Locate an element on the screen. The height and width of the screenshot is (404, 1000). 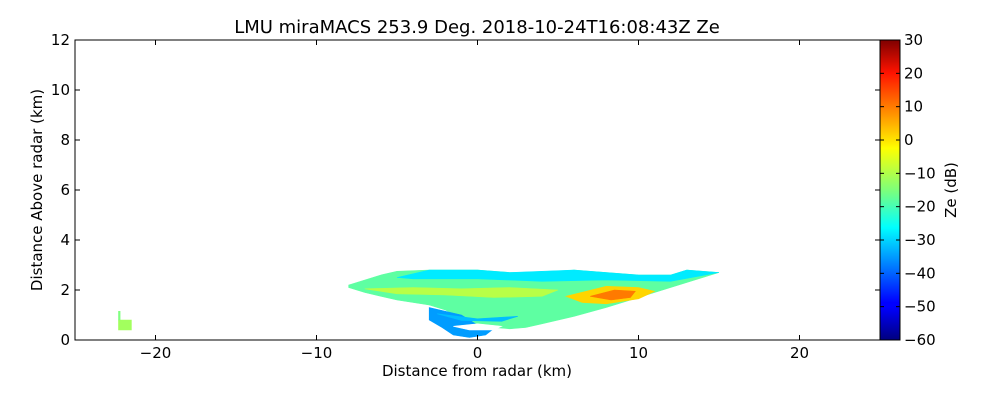
echo-peak-core is located at coordinates (613, 295).